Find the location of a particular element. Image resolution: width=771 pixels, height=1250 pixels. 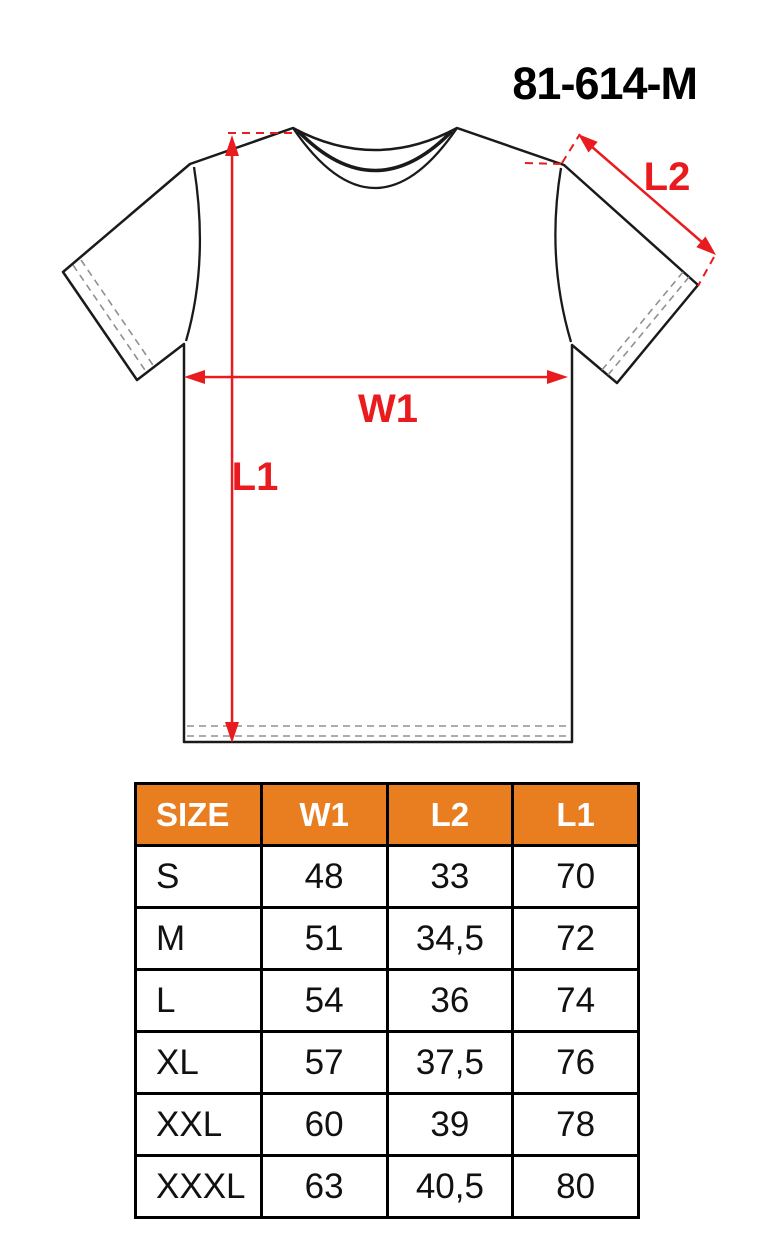

table-row-s: S 48 33 70 is located at coordinates (387, 876).